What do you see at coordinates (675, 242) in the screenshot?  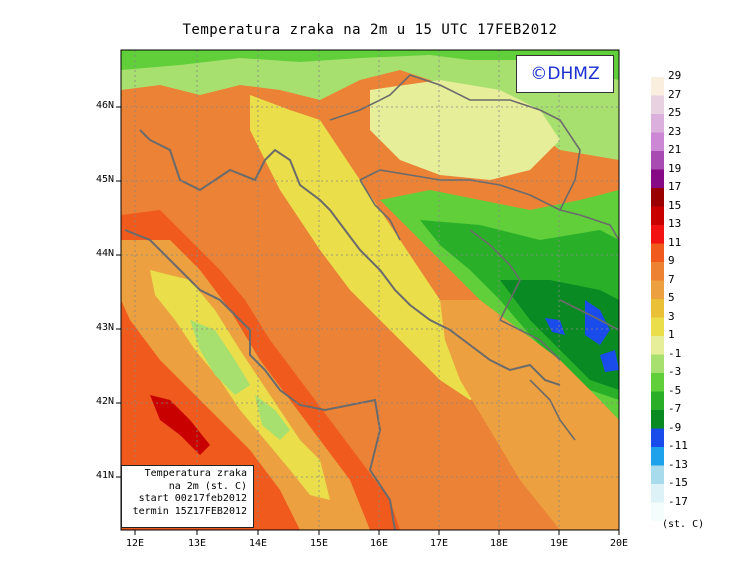 I see `colorbar-label: 11` at bounding box center [675, 242].